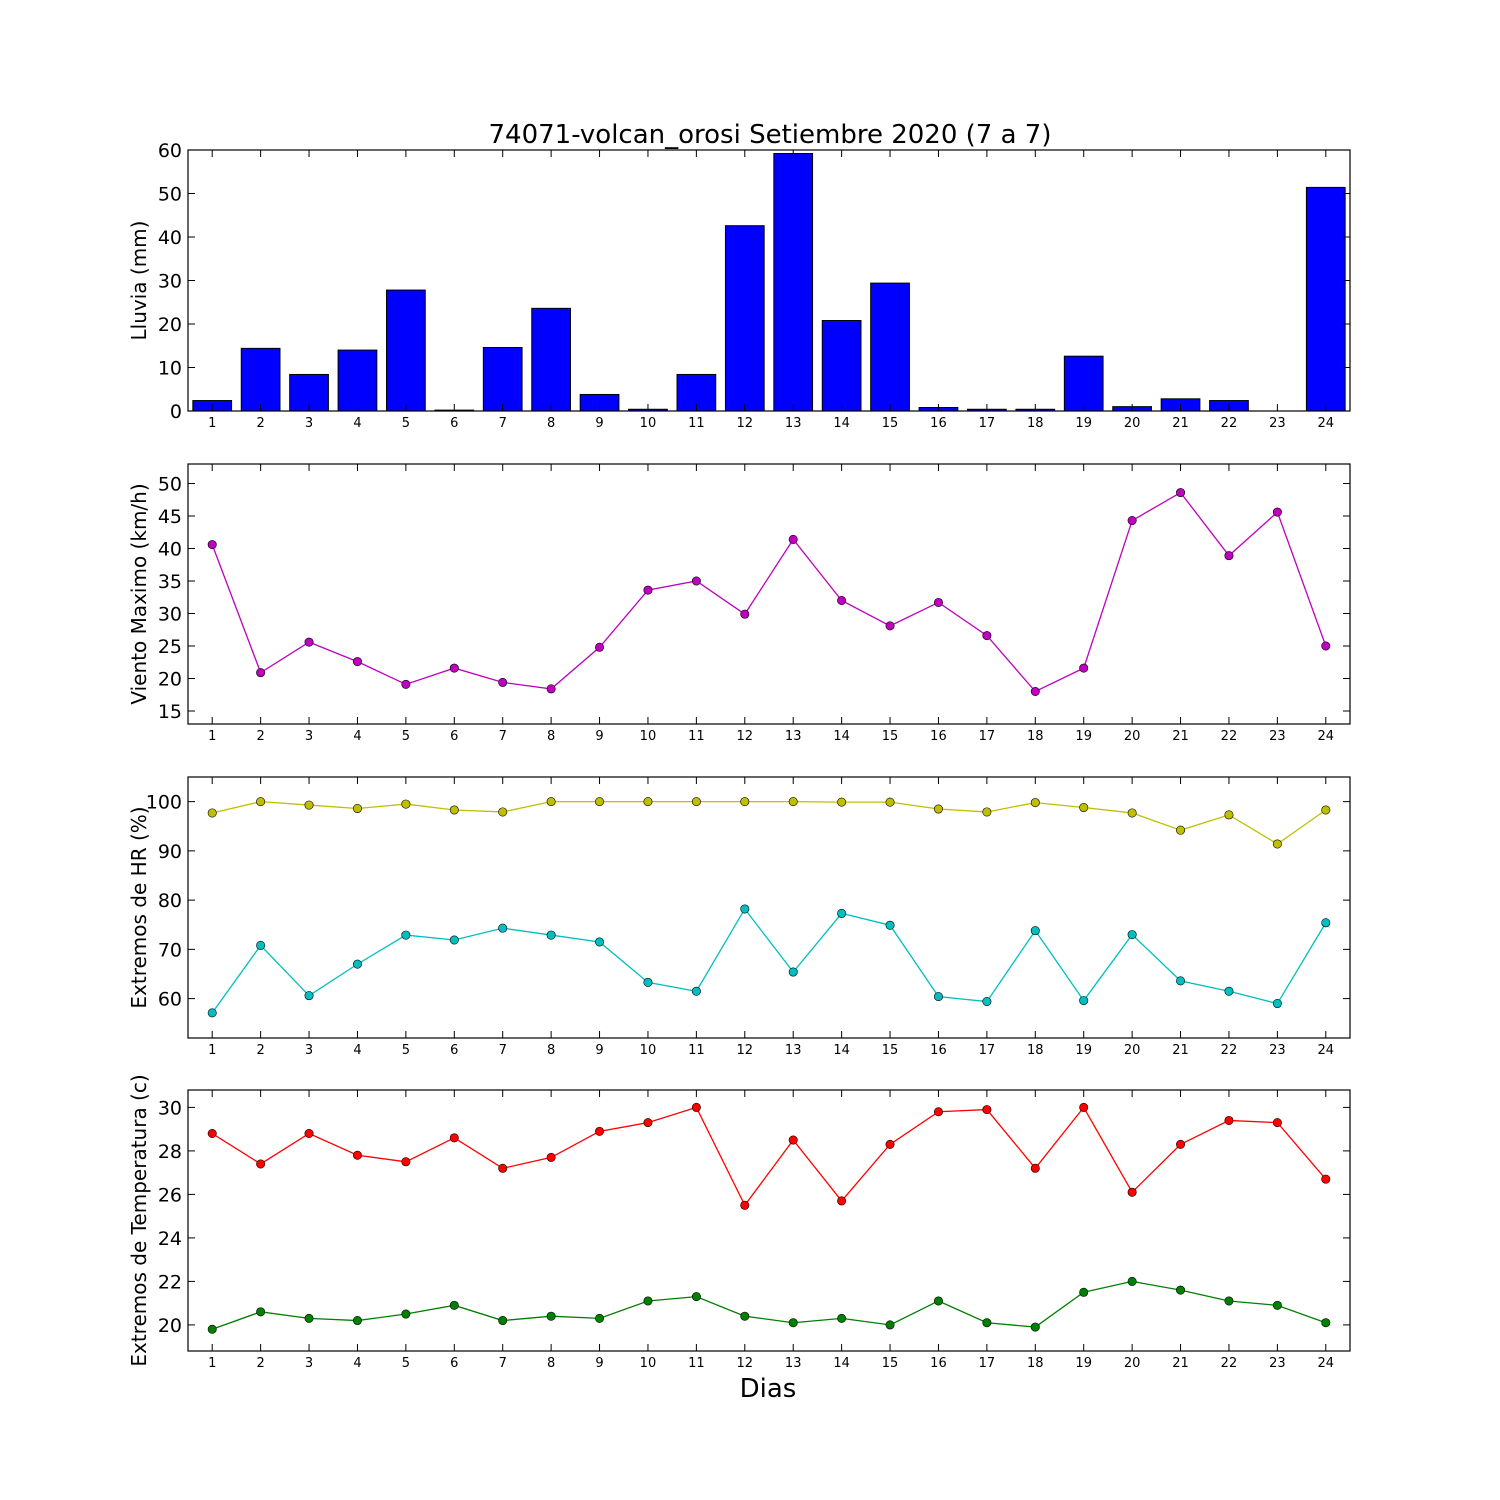 The width and height of the screenshot is (1500, 1500). Describe the element at coordinates (793, 1363) in the screenshot. I see `xtick-label: 13` at that location.